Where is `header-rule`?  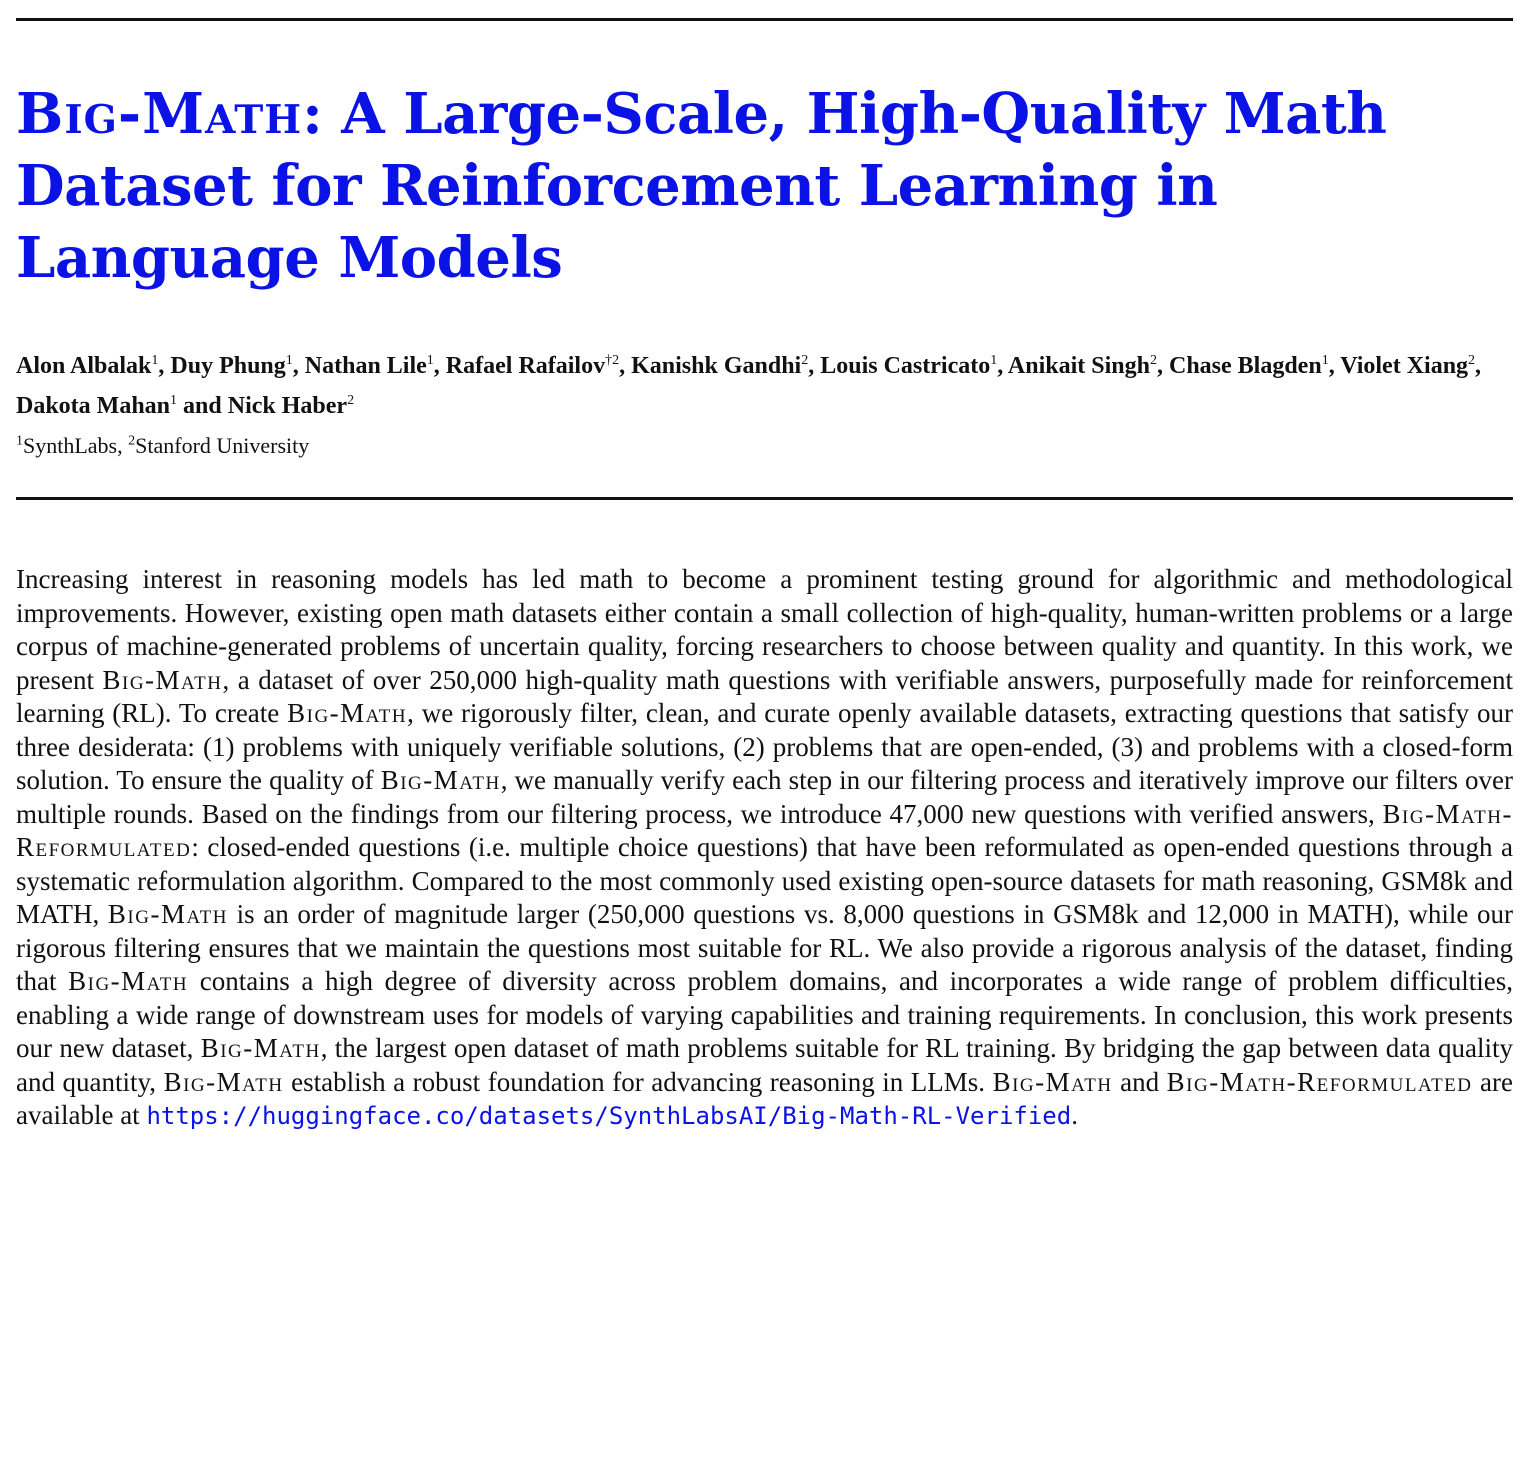 header-rule is located at coordinates (764, 498).